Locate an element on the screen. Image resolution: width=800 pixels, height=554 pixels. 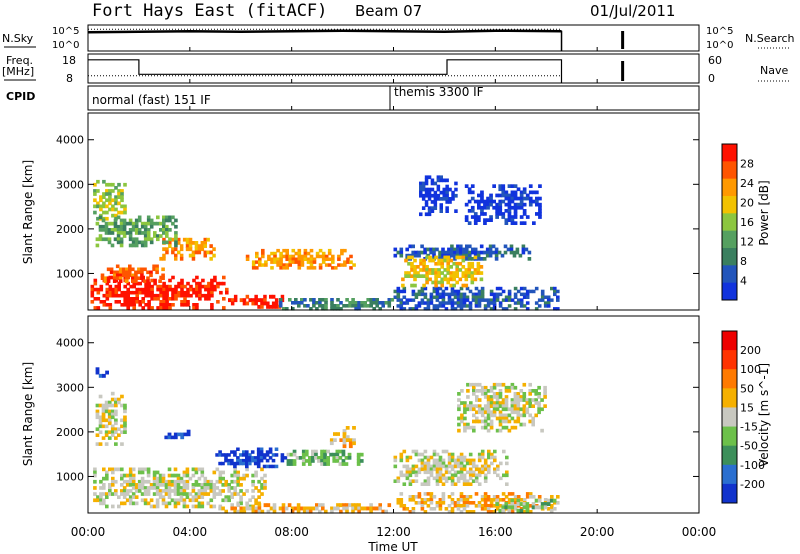
noise-left-tick-bottom: 10^0 is located at coordinates (65, 45).